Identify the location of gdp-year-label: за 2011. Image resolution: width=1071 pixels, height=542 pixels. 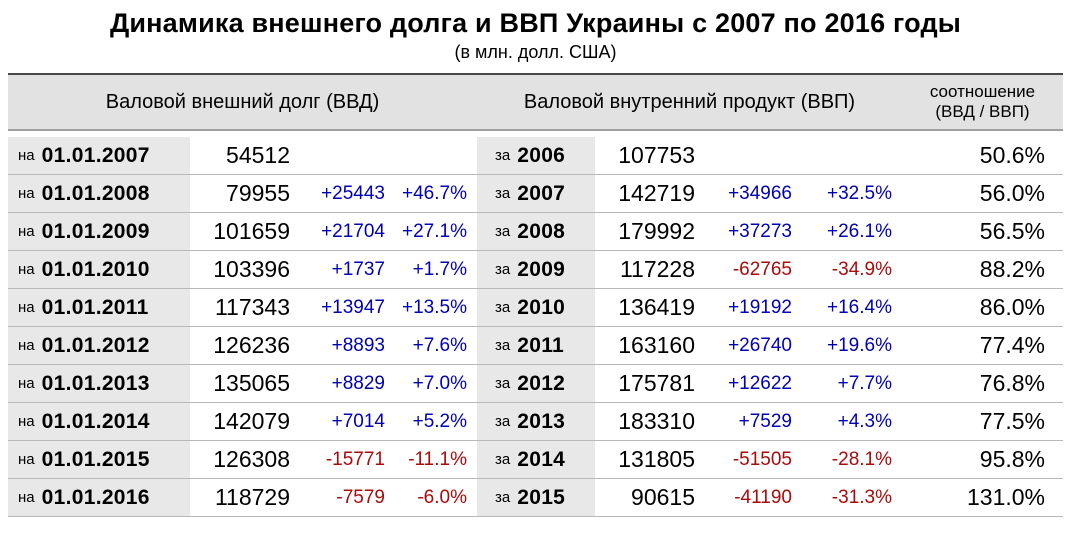
(536, 345).